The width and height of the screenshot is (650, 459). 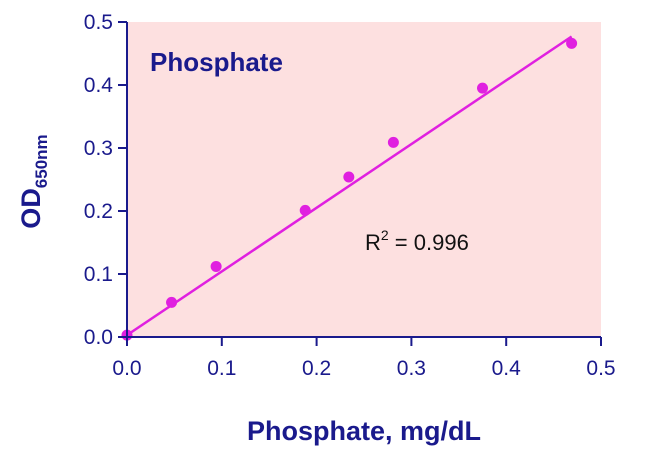 What do you see at coordinates (364, 431) in the screenshot?
I see `x-axis-title: Phosphate, mg/dL` at bounding box center [364, 431].